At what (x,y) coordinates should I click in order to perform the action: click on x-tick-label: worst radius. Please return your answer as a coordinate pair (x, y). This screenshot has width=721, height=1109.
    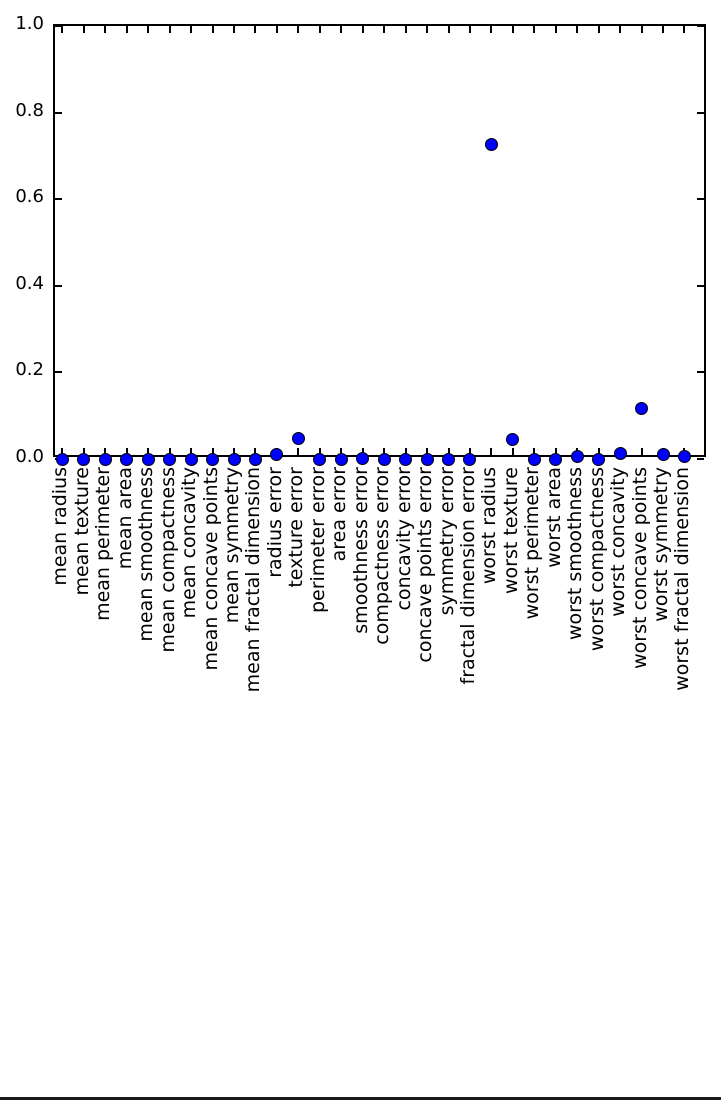
    Looking at the image, I should click on (489, 526).